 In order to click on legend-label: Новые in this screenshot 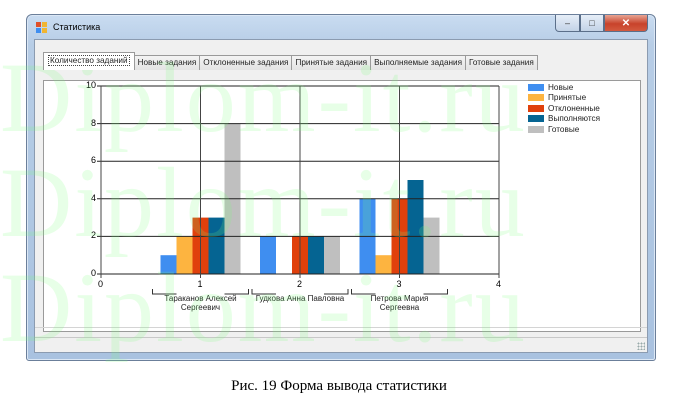, I will do `click(561, 87)`.